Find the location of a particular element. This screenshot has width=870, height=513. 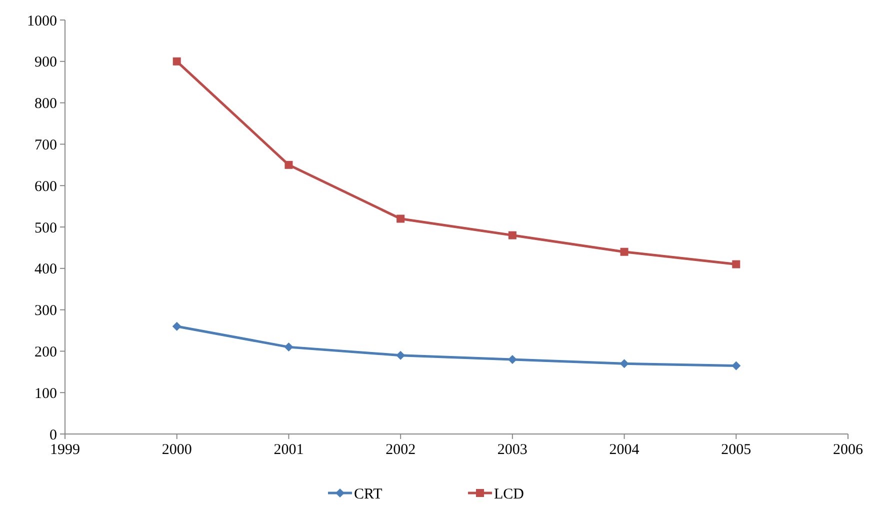

x-tick-label: 2004 is located at coordinates (624, 450).